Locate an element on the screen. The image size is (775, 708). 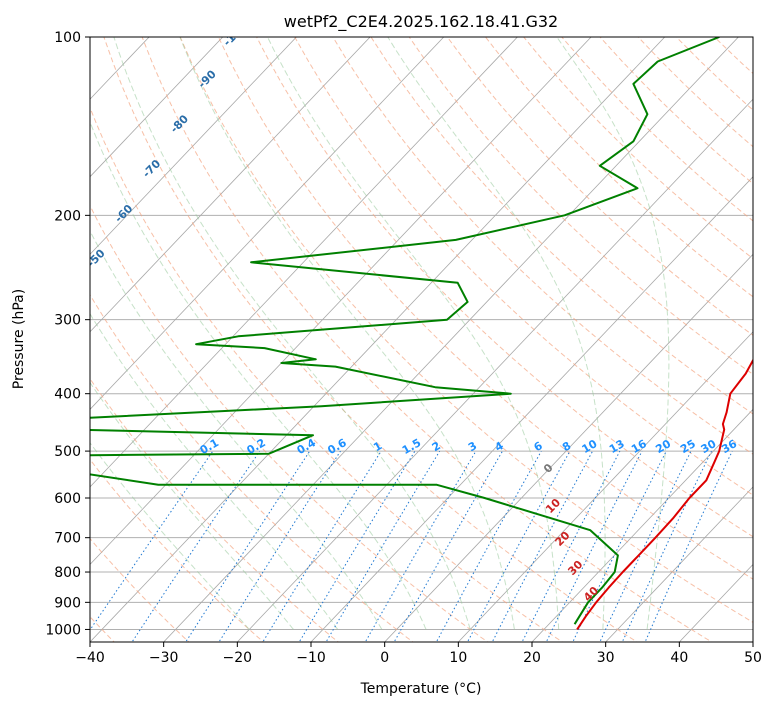
y-tick-label: 600 is located at coordinates (67, 499).